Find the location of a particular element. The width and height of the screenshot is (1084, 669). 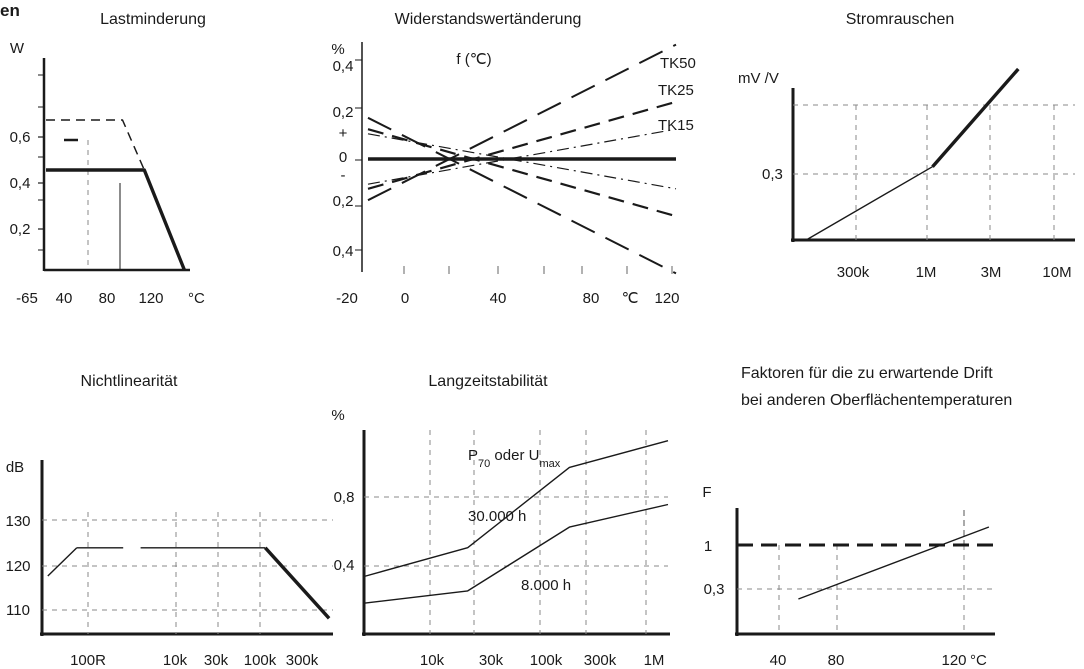

y-tick-label: 120 is located at coordinates (17, 566).